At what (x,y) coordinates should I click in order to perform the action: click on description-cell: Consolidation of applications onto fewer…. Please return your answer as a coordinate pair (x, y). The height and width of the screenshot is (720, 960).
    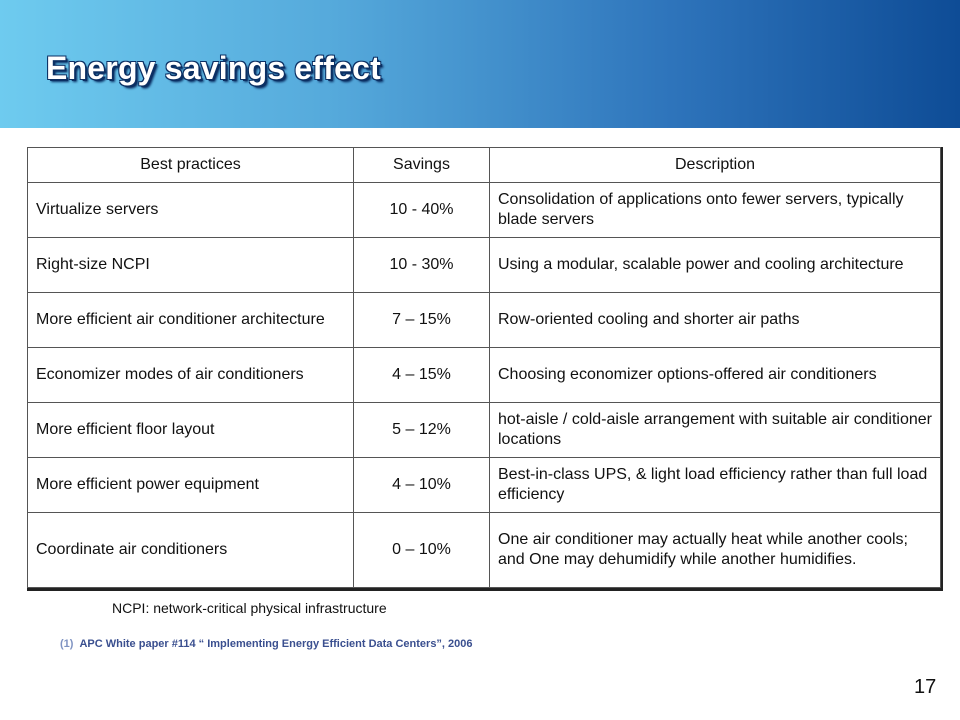
    Looking at the image, I should click on (715, 210).